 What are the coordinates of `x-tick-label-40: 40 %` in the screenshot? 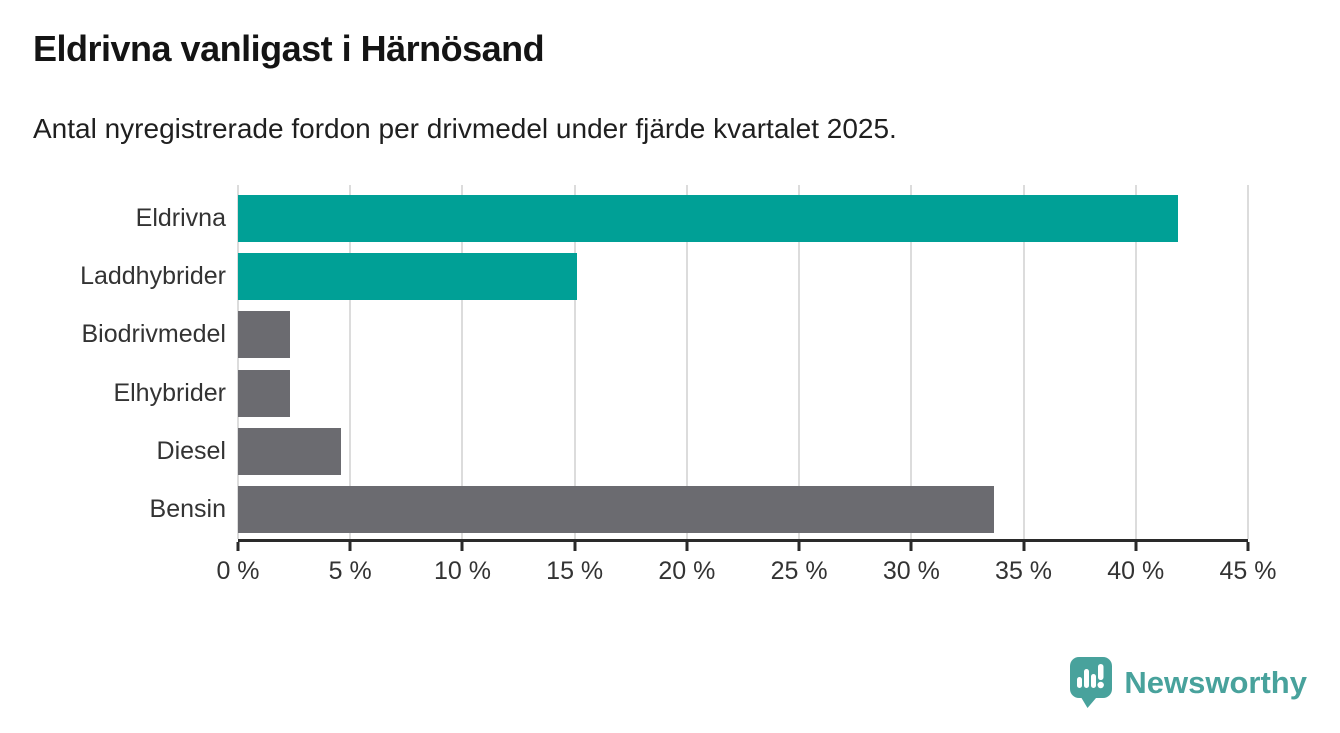 It's located at (1136, 571).